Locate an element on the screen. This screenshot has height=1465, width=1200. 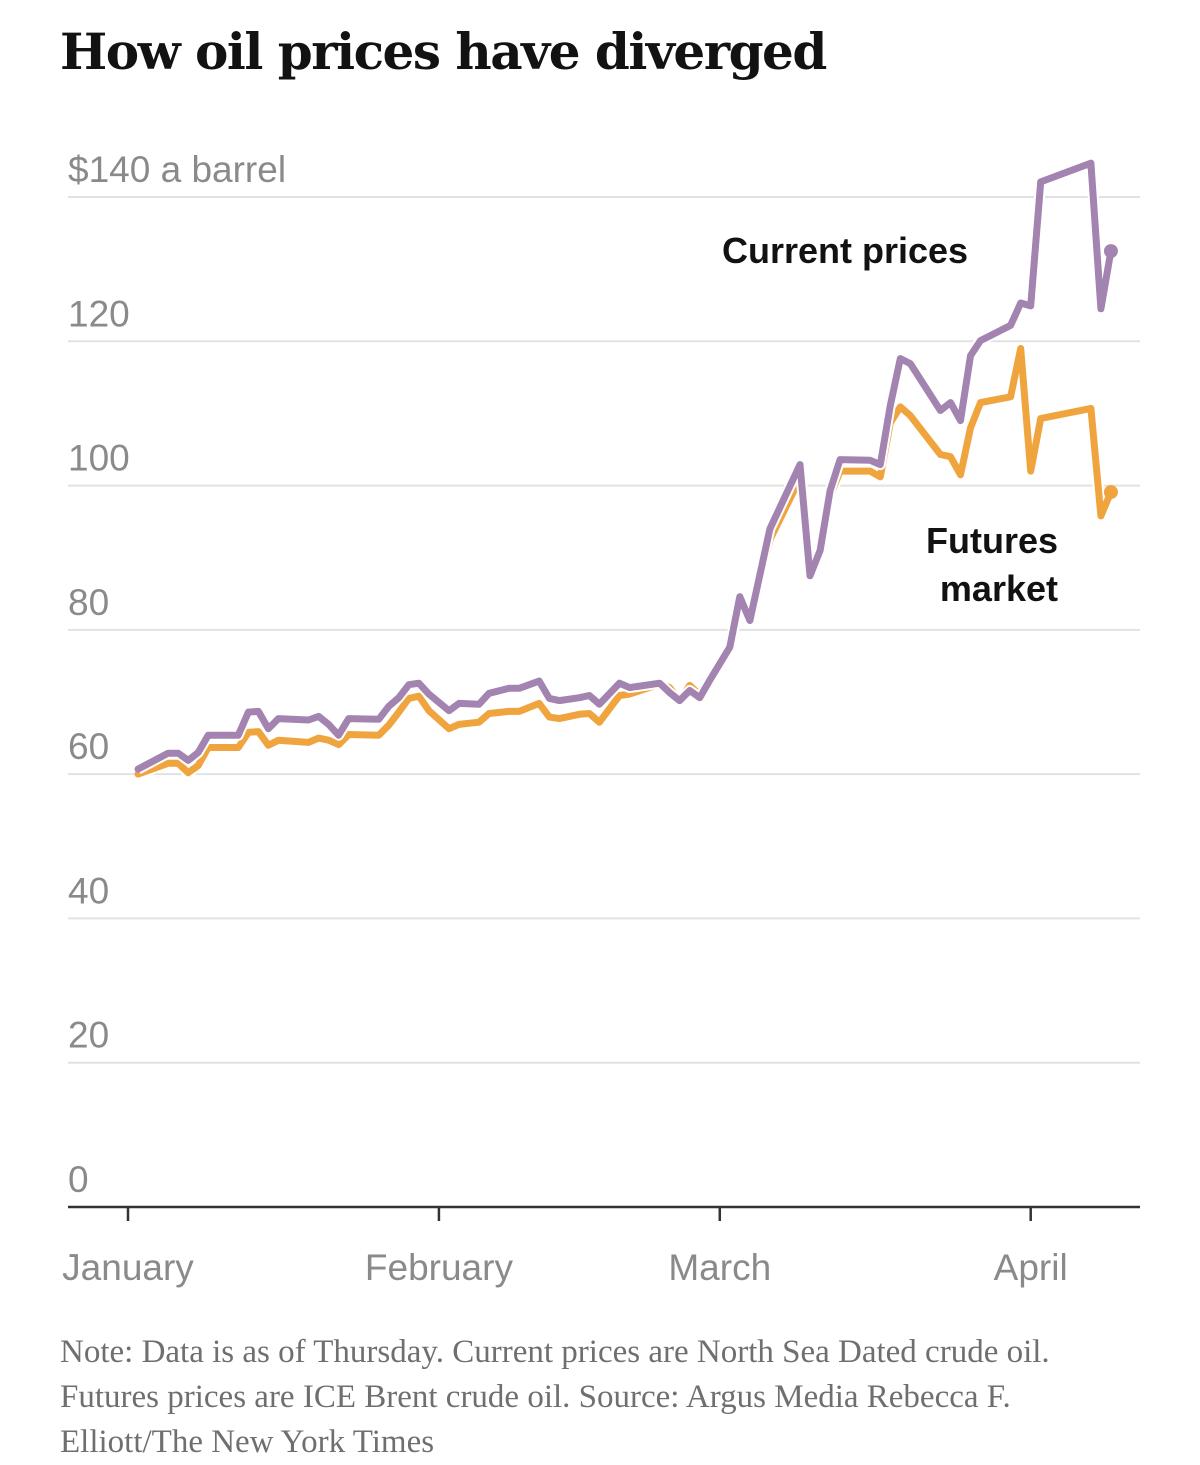
chart-title: How oil prices have diverged is located at coordinates (443, 51).